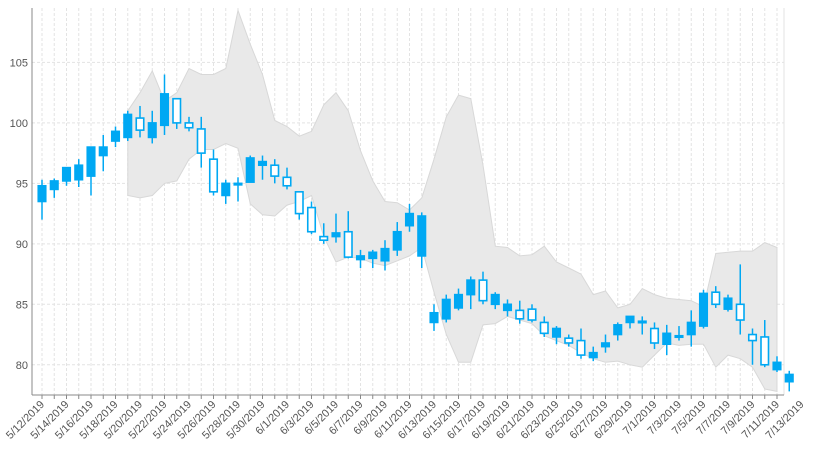  Describe the element at coordinates (19, 124) in the screenshot. I see `y-tick-label: 100` at that location.